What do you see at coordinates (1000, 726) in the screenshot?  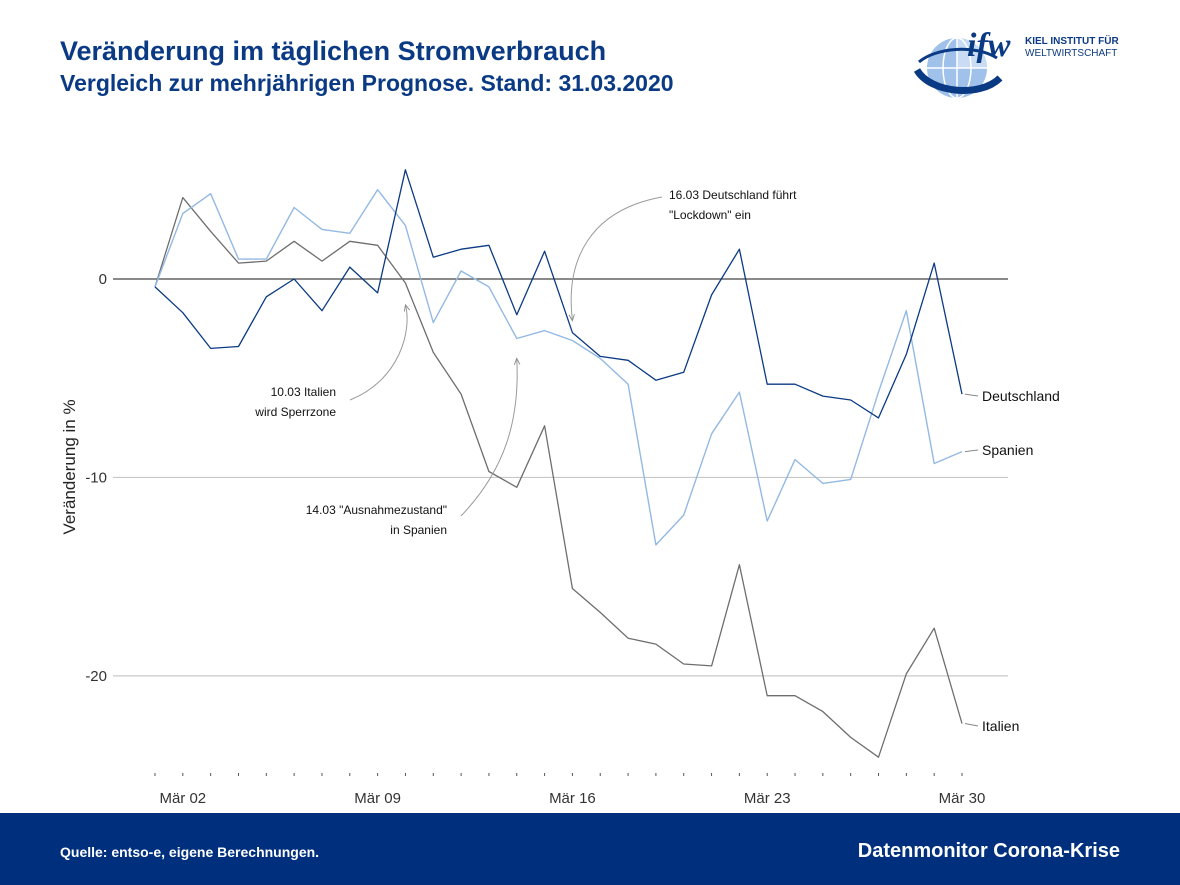 I see `series-label-italien: Italien` at bounding box center [1000, 726].